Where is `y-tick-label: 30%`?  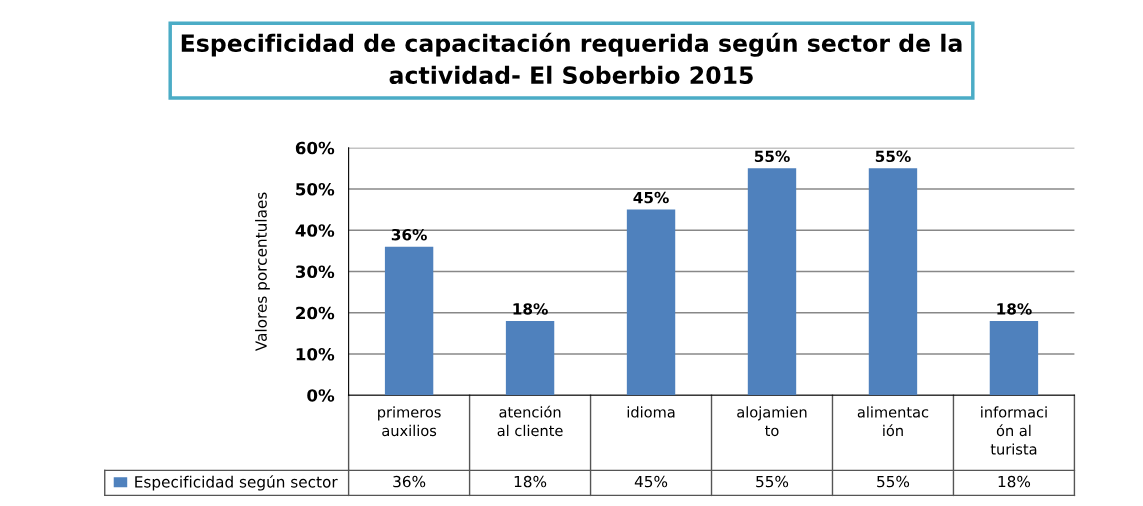 y-tick-label: 30% is located at coordinates (315, 272).